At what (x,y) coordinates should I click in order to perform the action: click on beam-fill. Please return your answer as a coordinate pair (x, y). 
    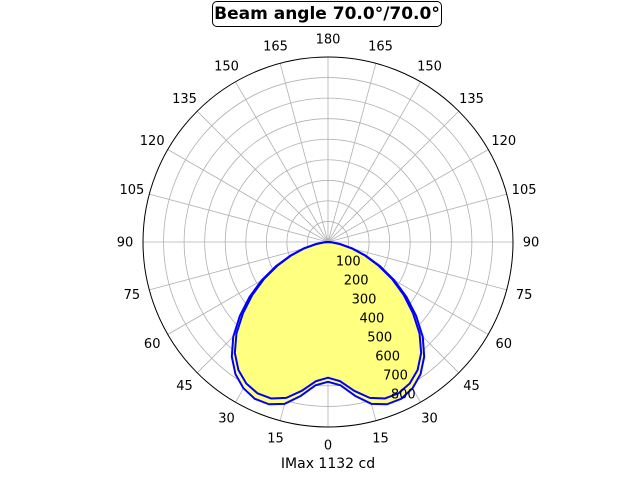
    Looking at the image, I should click on (328, 323).